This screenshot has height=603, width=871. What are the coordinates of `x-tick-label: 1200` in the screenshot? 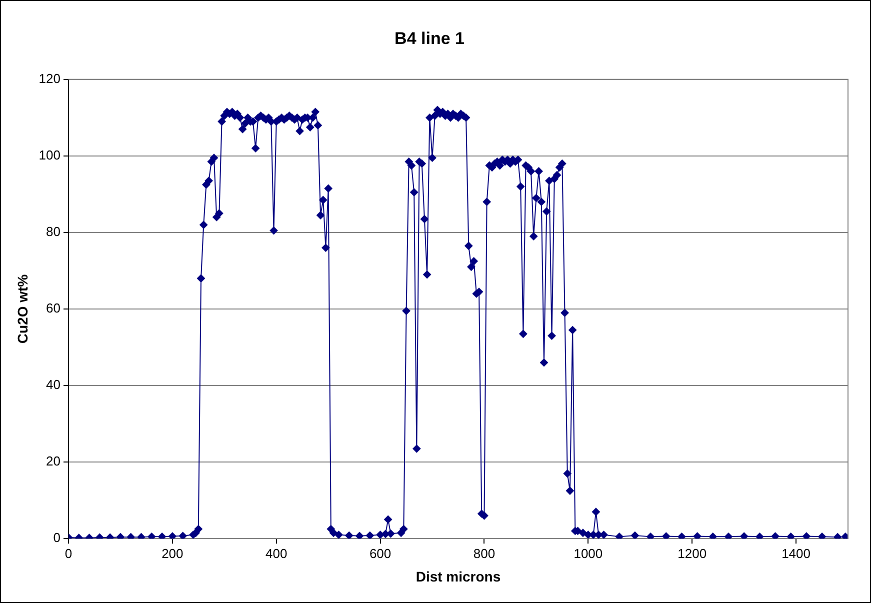 It's located at (692, 553).